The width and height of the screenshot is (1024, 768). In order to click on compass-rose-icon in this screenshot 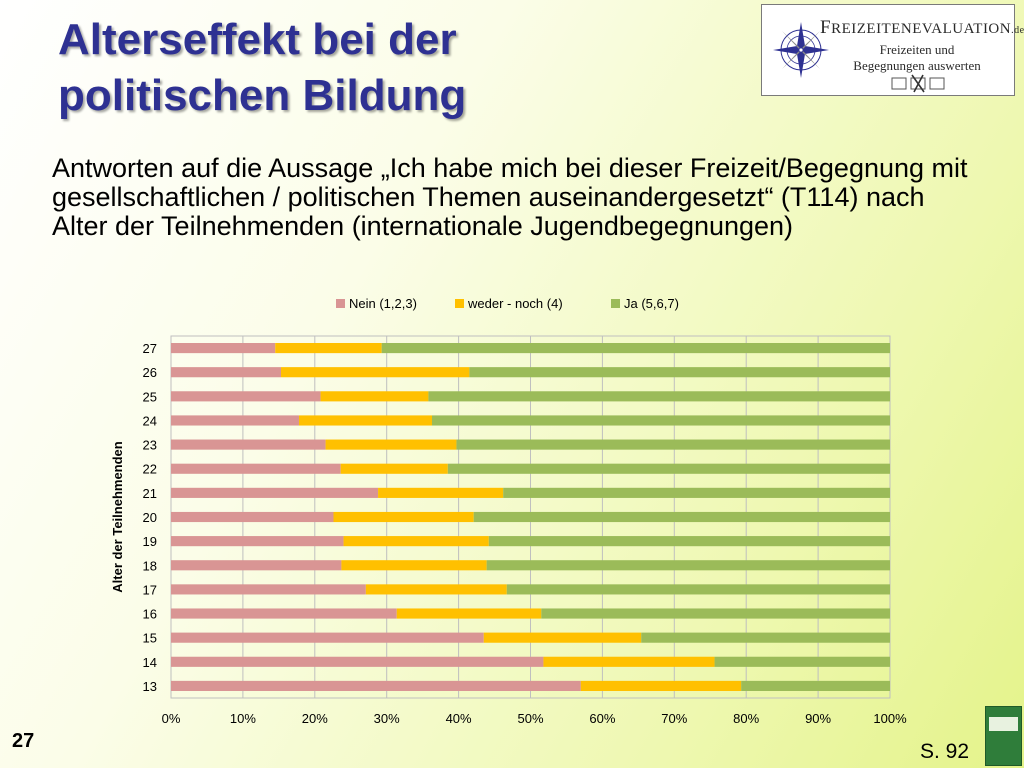, I will do `click(801, 50)`.